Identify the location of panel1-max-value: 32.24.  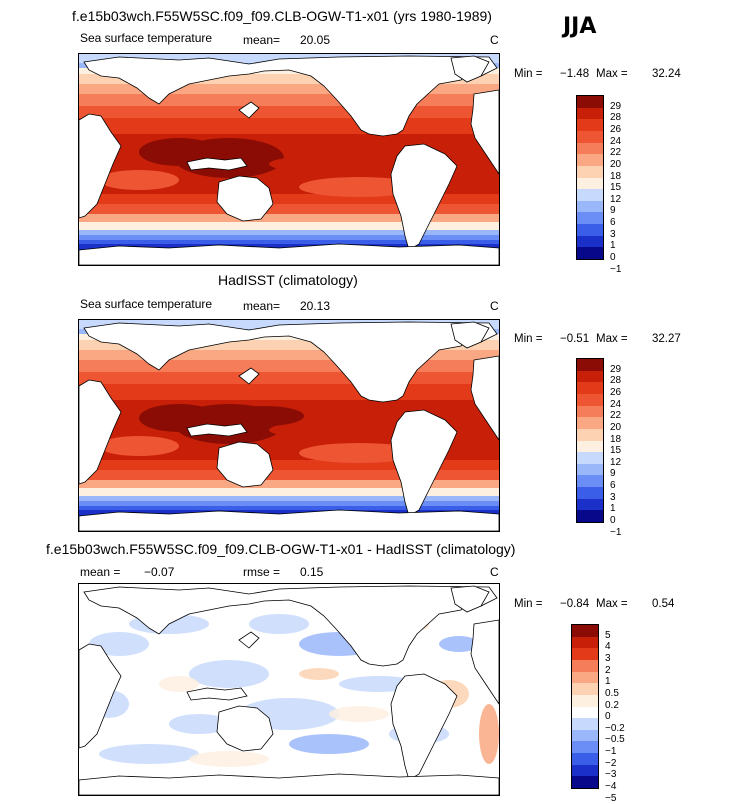
(666, 74).